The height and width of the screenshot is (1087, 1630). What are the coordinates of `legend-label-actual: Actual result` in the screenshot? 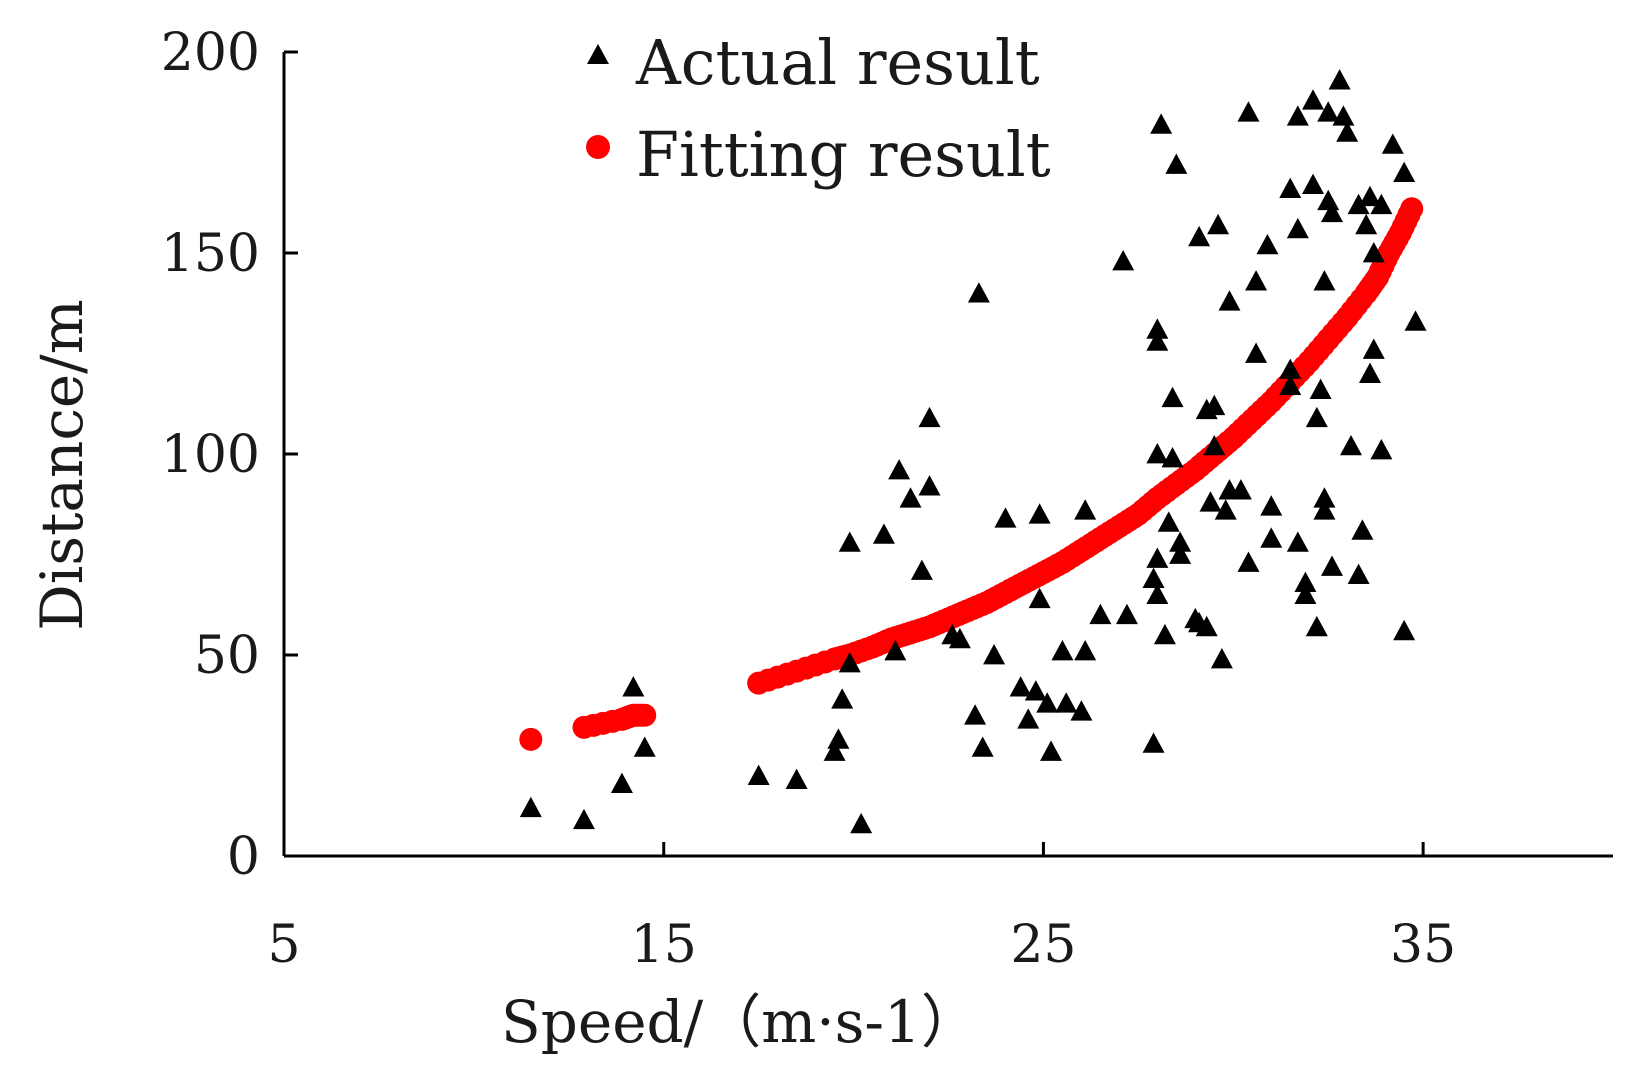 It's located at (837, 62).